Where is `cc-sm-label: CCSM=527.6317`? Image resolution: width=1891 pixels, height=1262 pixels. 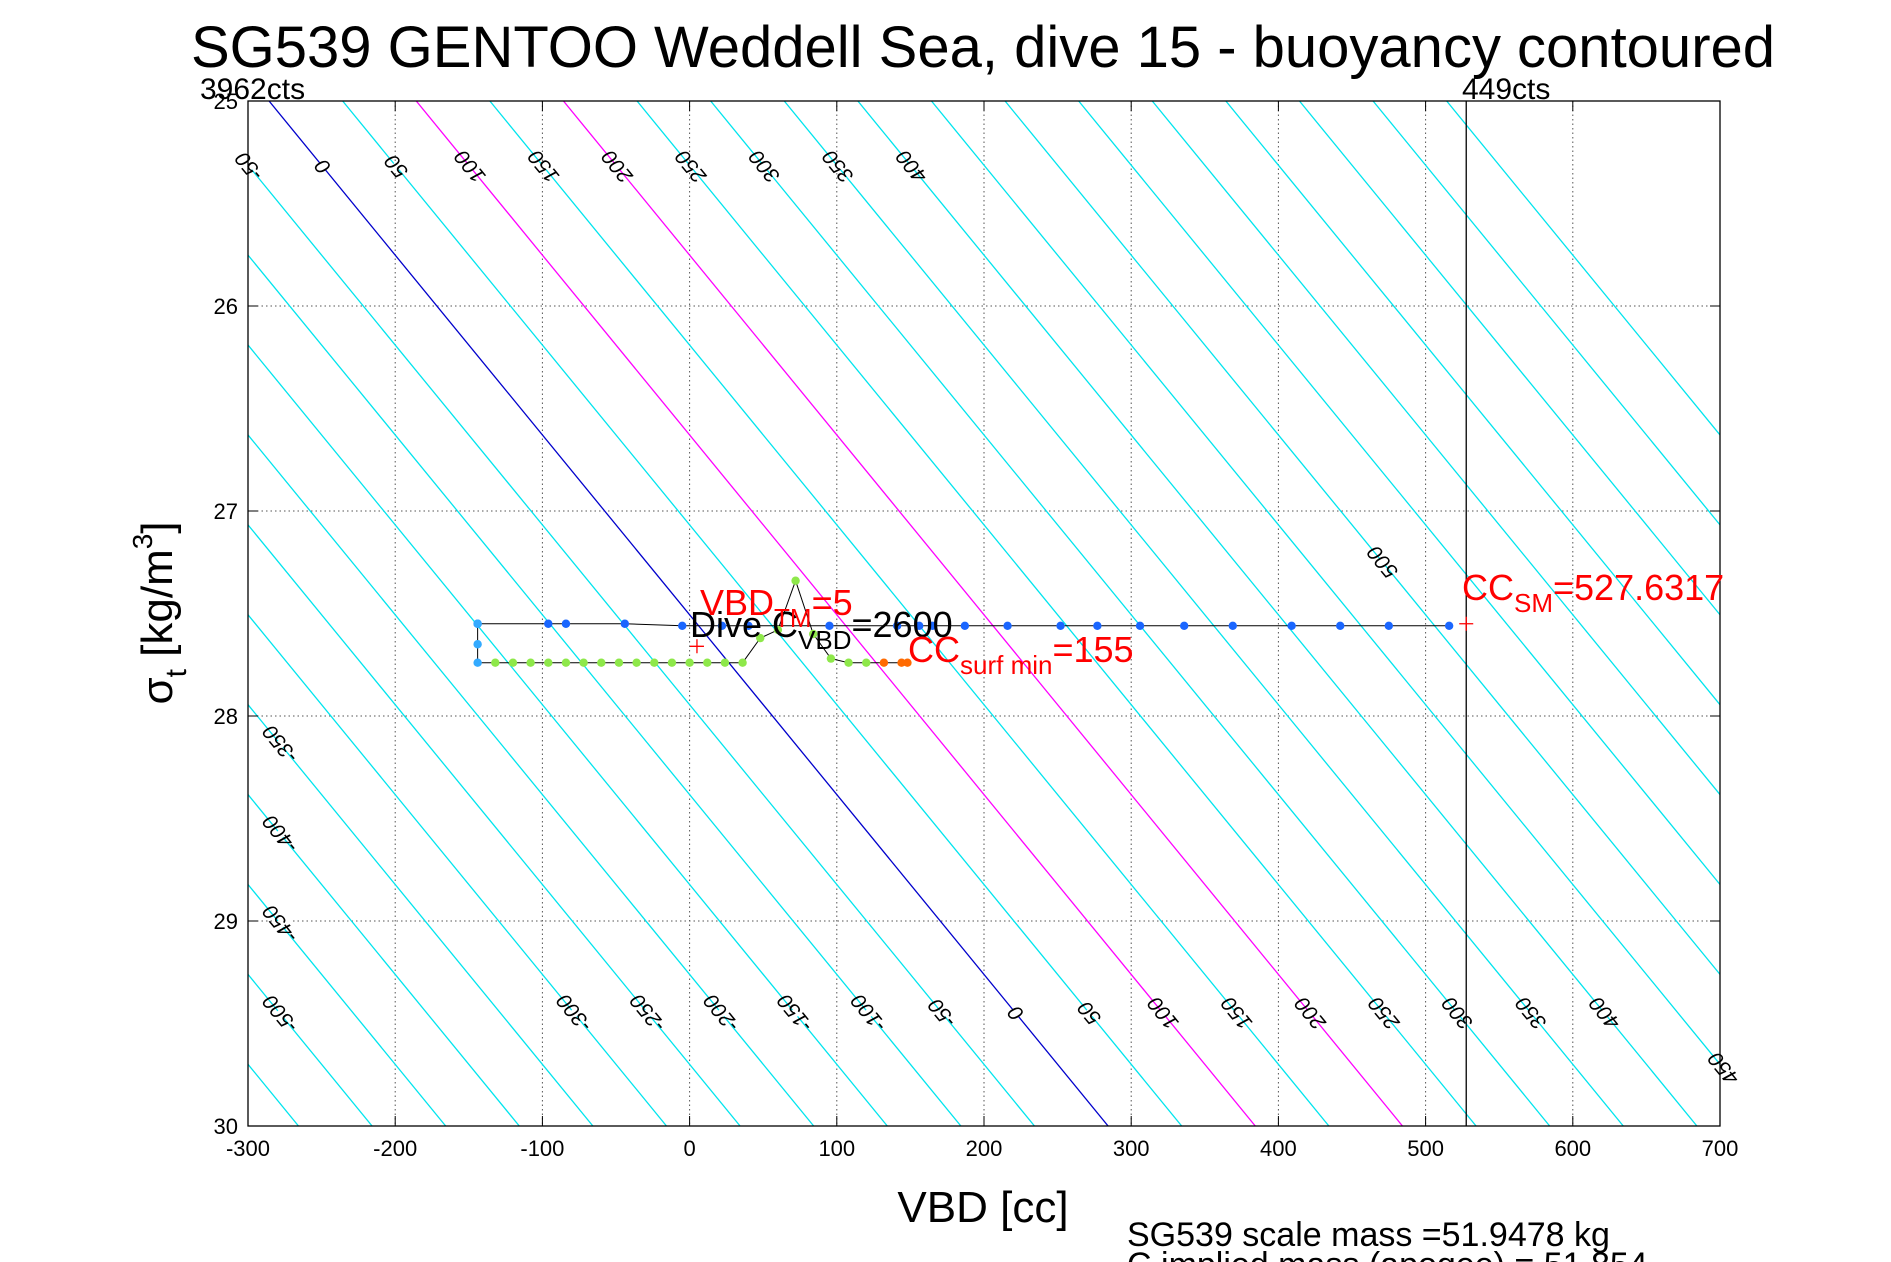
cc-sm-label: CCSM=527.6317 is located at coordinates (1593, 592).